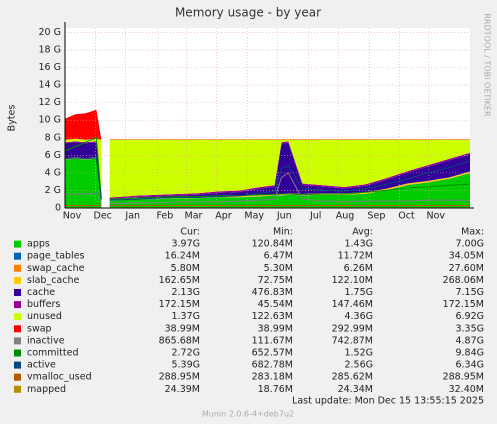 This screenshot has height=424, width=497. What do you see at coordinates (185, 268) in the screenshot?
I see `legend-stat: 5.80M` at bounding box center [185, 268].